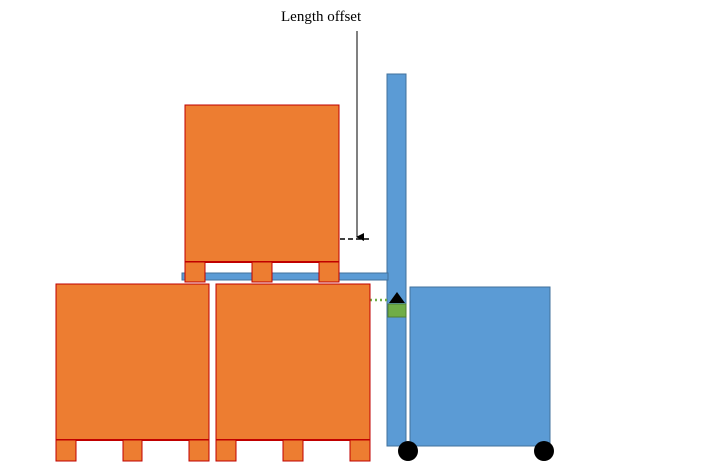 This screenshot has width=715, height=471. Describe the element at coordinates (544, 451) in the screenshot. I see `forklift-wheel-front` at that location.